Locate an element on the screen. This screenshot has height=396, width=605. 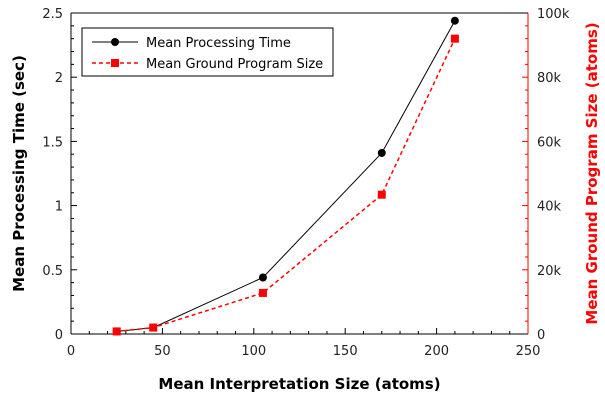
y2-tick-label: 100k is located at coordinates (553, 14).